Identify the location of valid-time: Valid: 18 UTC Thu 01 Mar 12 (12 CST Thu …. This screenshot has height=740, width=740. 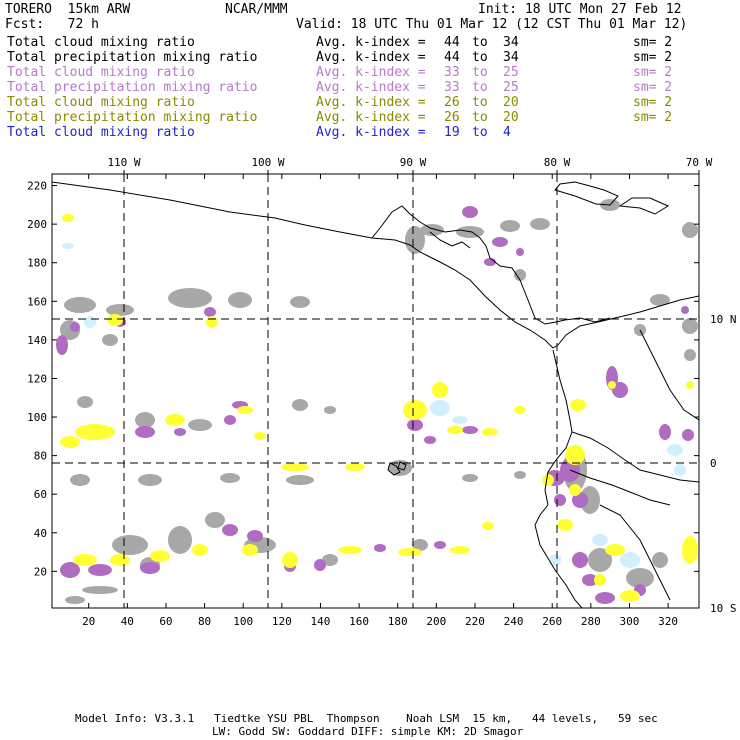
(492, 24).